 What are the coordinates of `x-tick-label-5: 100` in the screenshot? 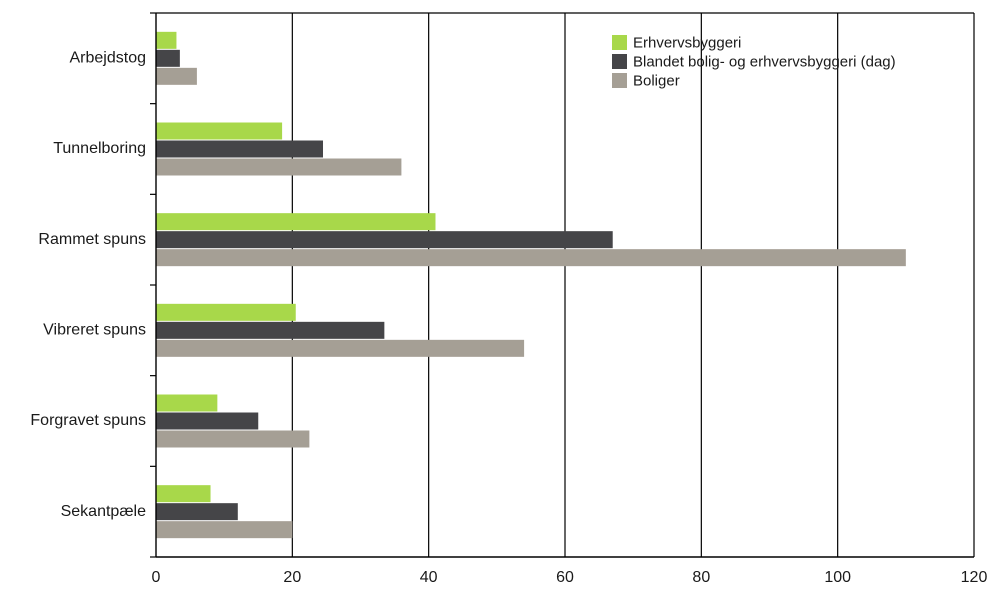 It's located at (837, 577).